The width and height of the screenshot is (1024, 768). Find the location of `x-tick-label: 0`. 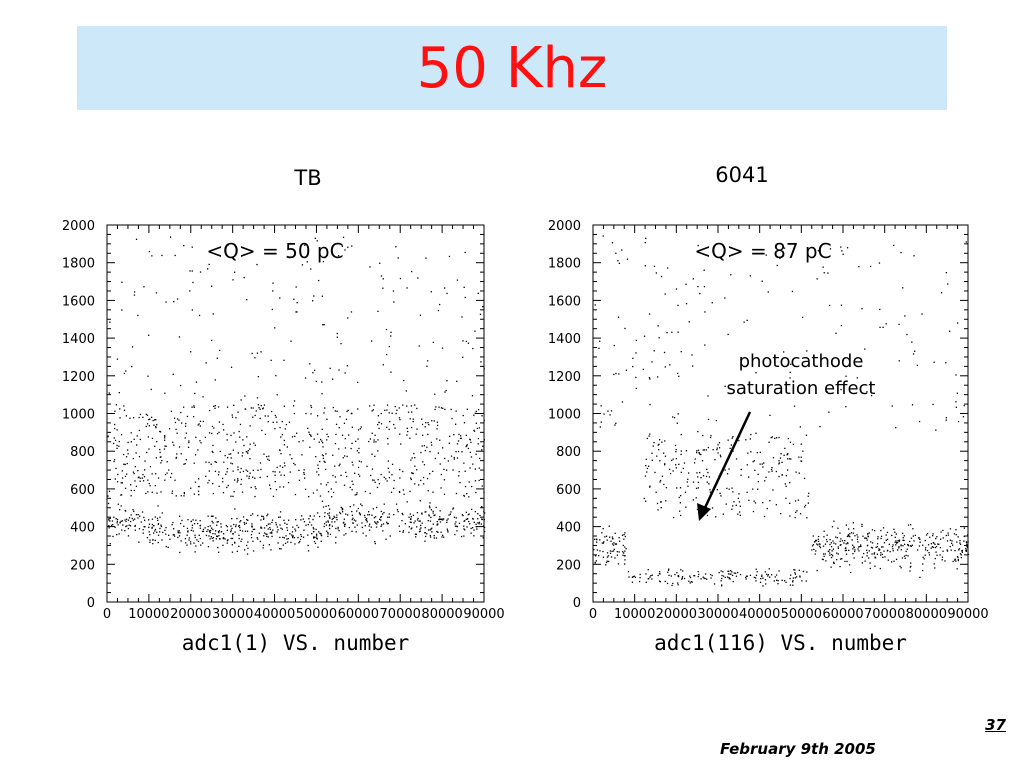

x-tick-label: 0 is located at coordinates (593, 614).